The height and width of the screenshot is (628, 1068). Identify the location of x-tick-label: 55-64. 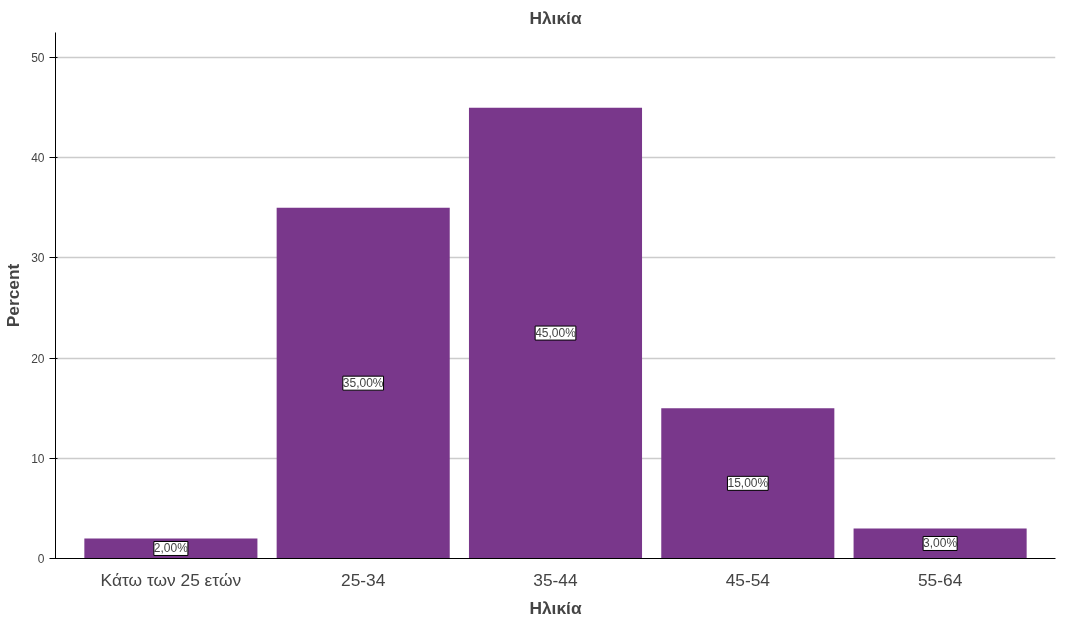
(940, 579).